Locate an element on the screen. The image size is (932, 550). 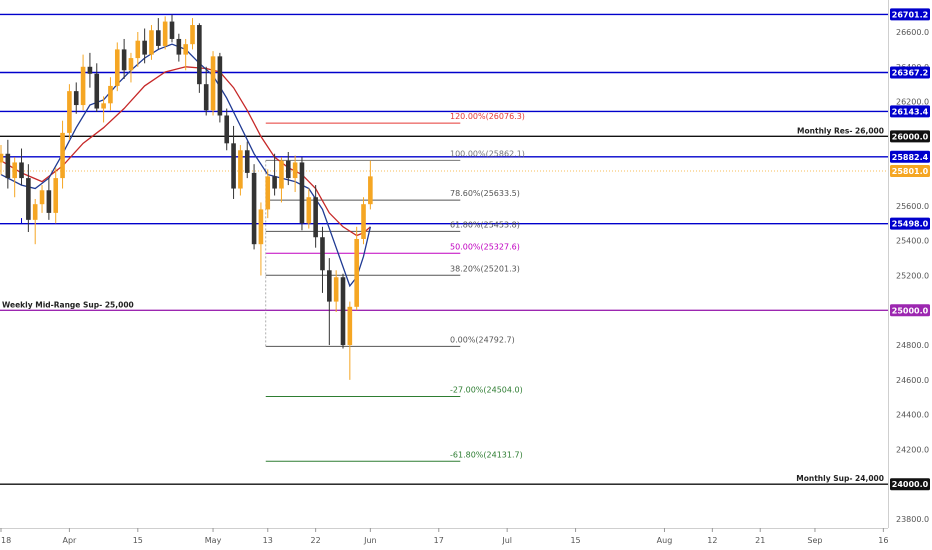
level-badge-3-bg is located at coordinates (910, 136).